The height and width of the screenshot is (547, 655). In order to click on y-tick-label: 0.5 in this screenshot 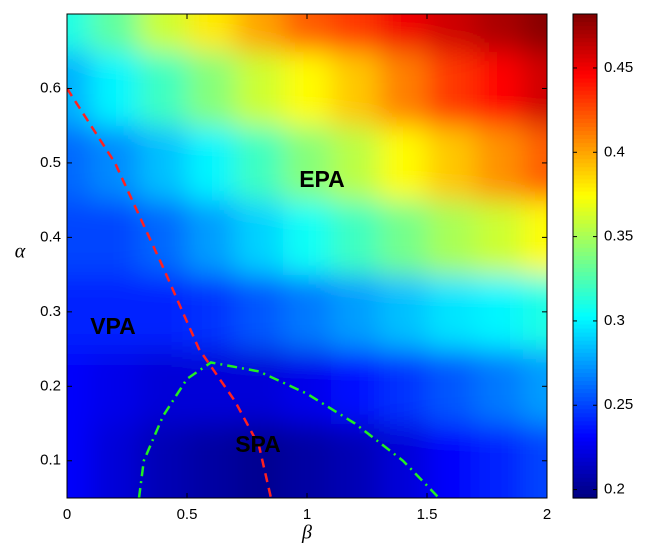, I will do `click(50, 162)`.